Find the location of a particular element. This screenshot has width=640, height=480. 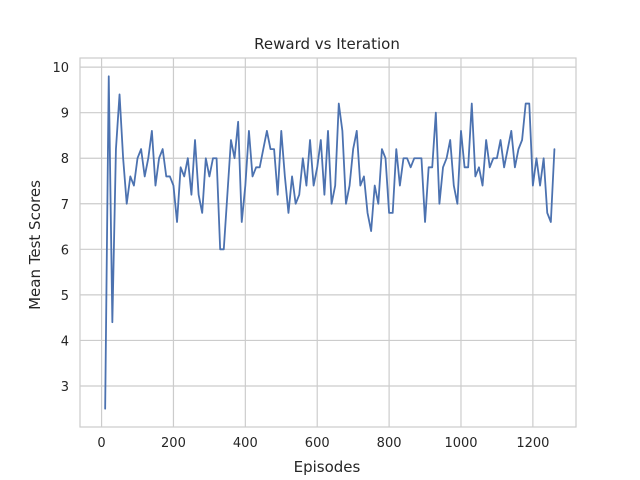

chart-title: Reward vs Iteration is located at coordinates (327, 44).